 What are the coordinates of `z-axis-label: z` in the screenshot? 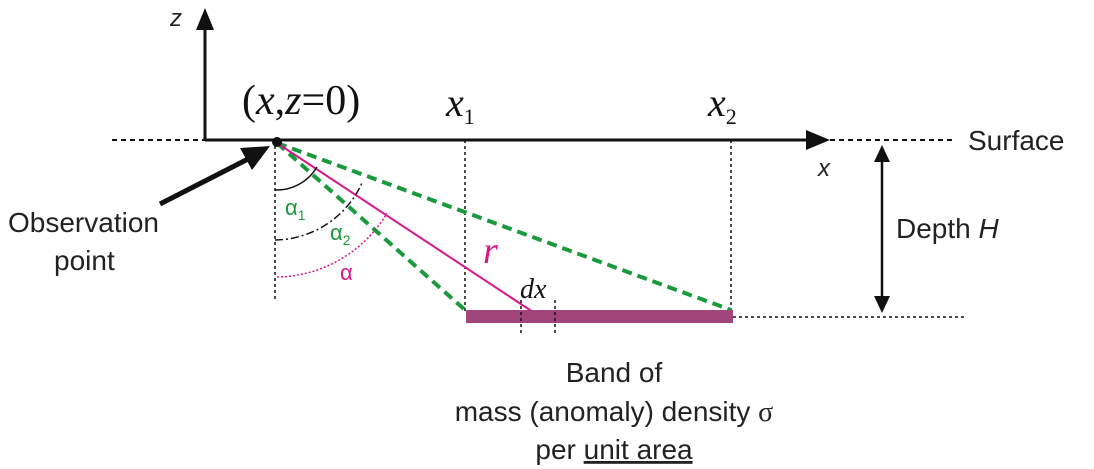 It's located at (175, 18).